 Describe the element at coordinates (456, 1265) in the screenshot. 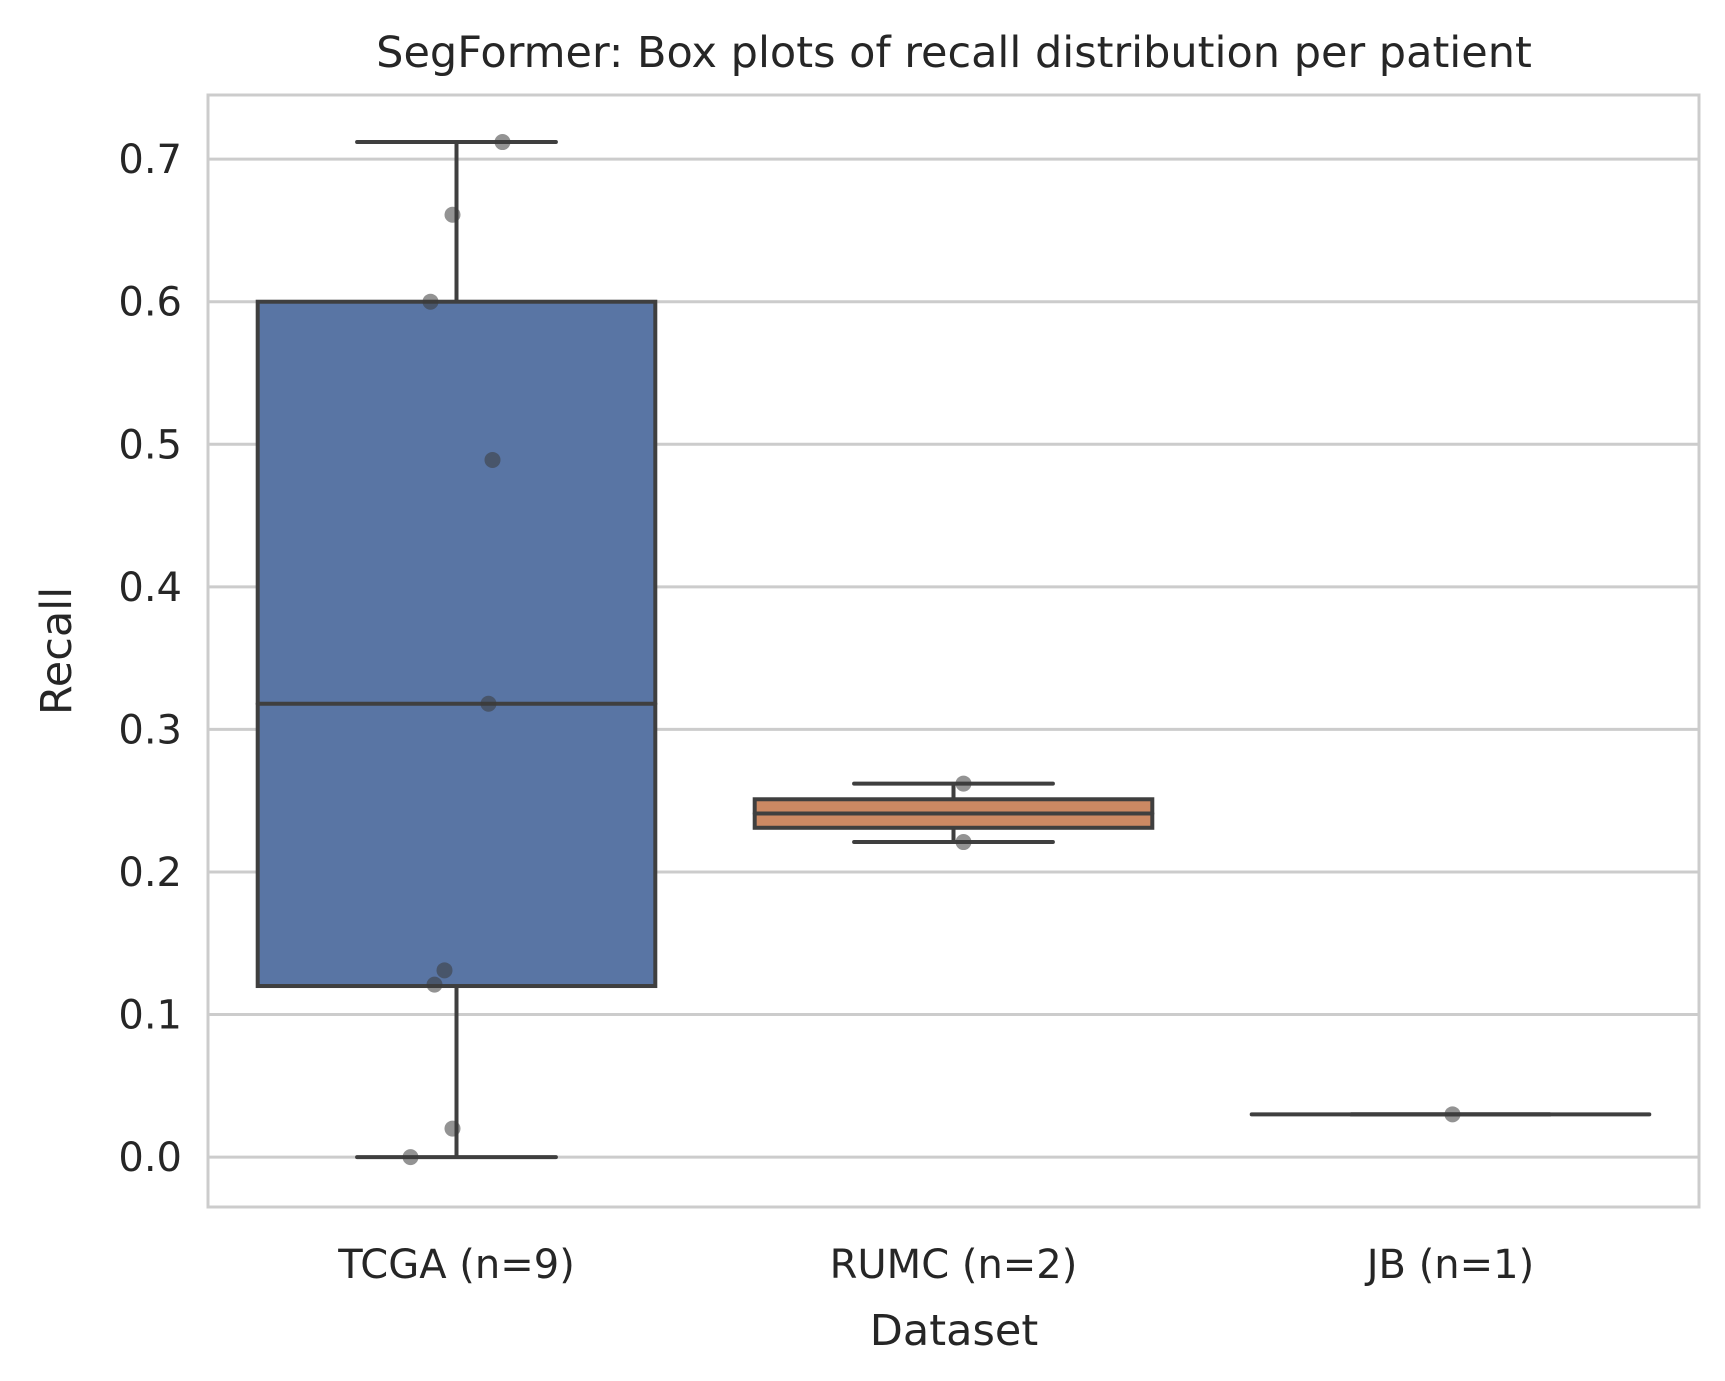

I see `x-tick-label: TCGA (n=9)` at that location.